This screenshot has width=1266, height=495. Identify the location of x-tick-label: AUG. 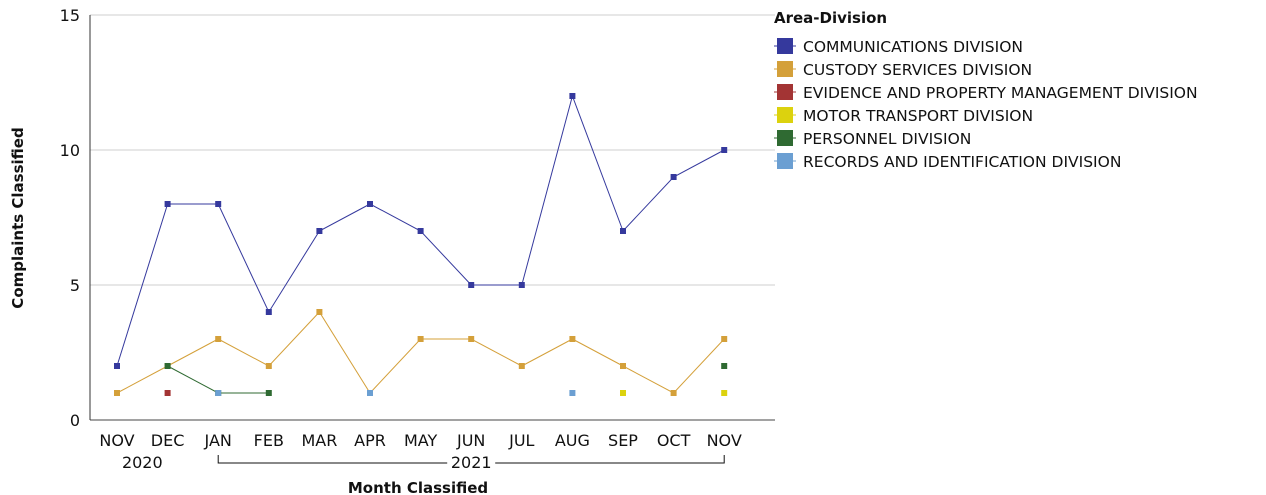
(572, 440).